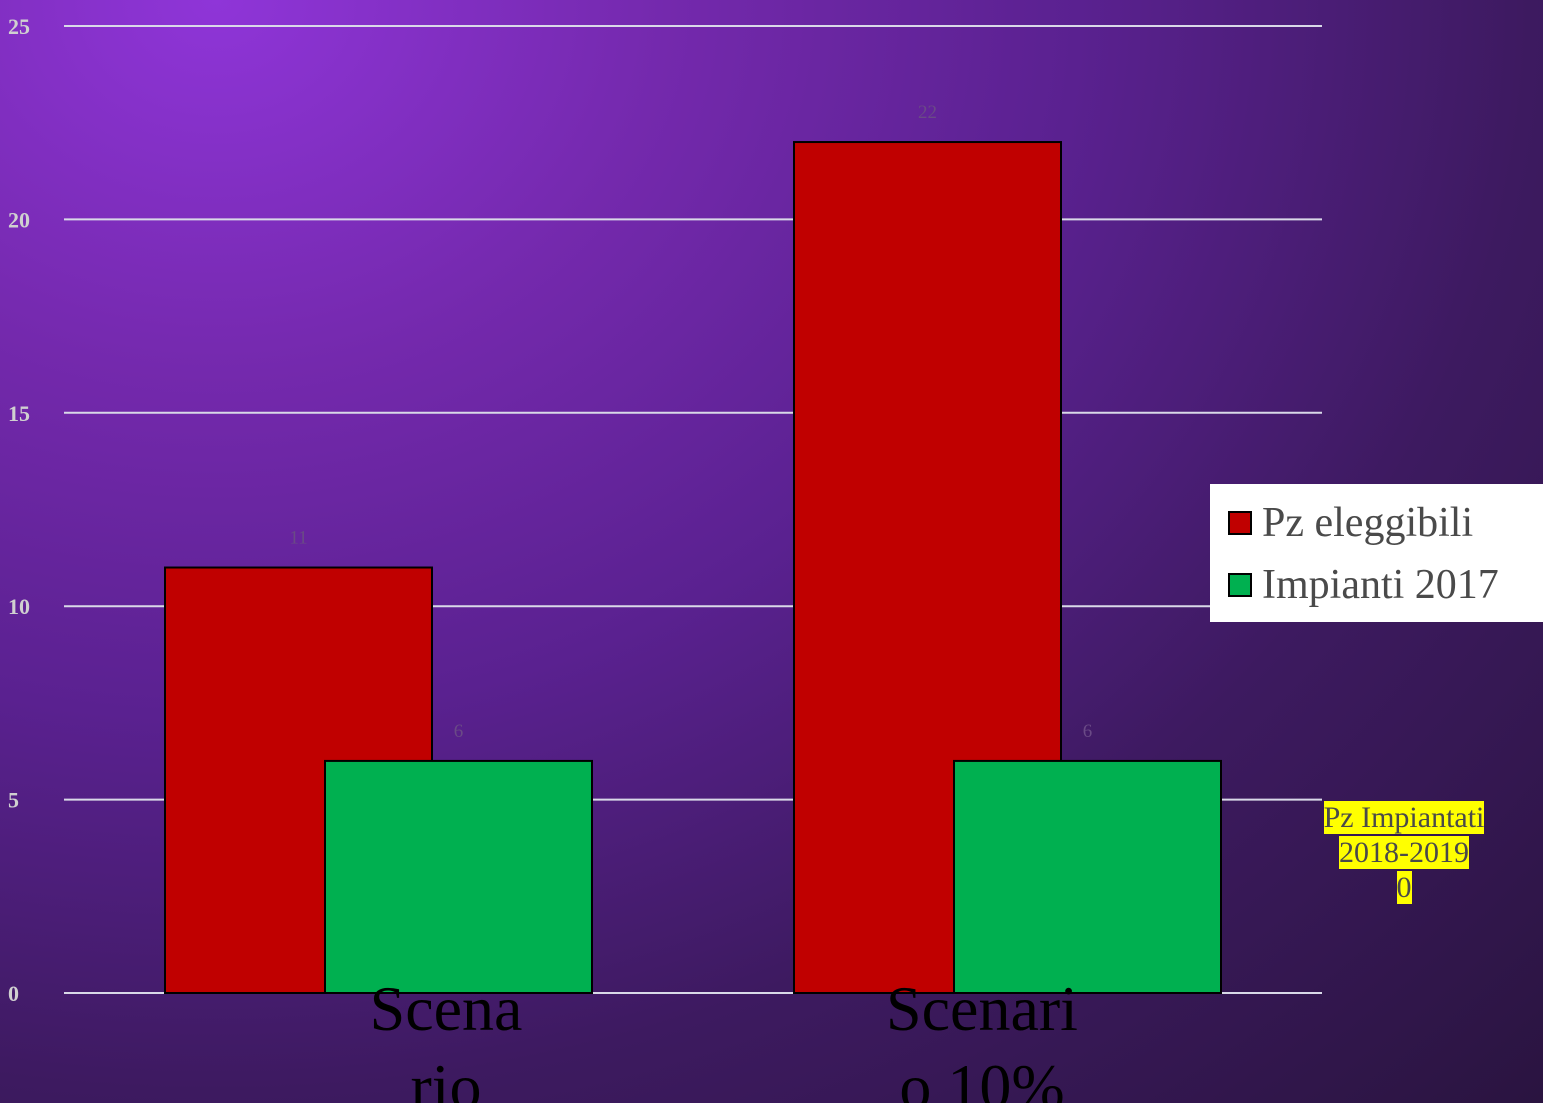 Image resolution: width=1543 pixels, height=1103 pixels. I want to click on category-label: o 10%, so click(981, 1077).